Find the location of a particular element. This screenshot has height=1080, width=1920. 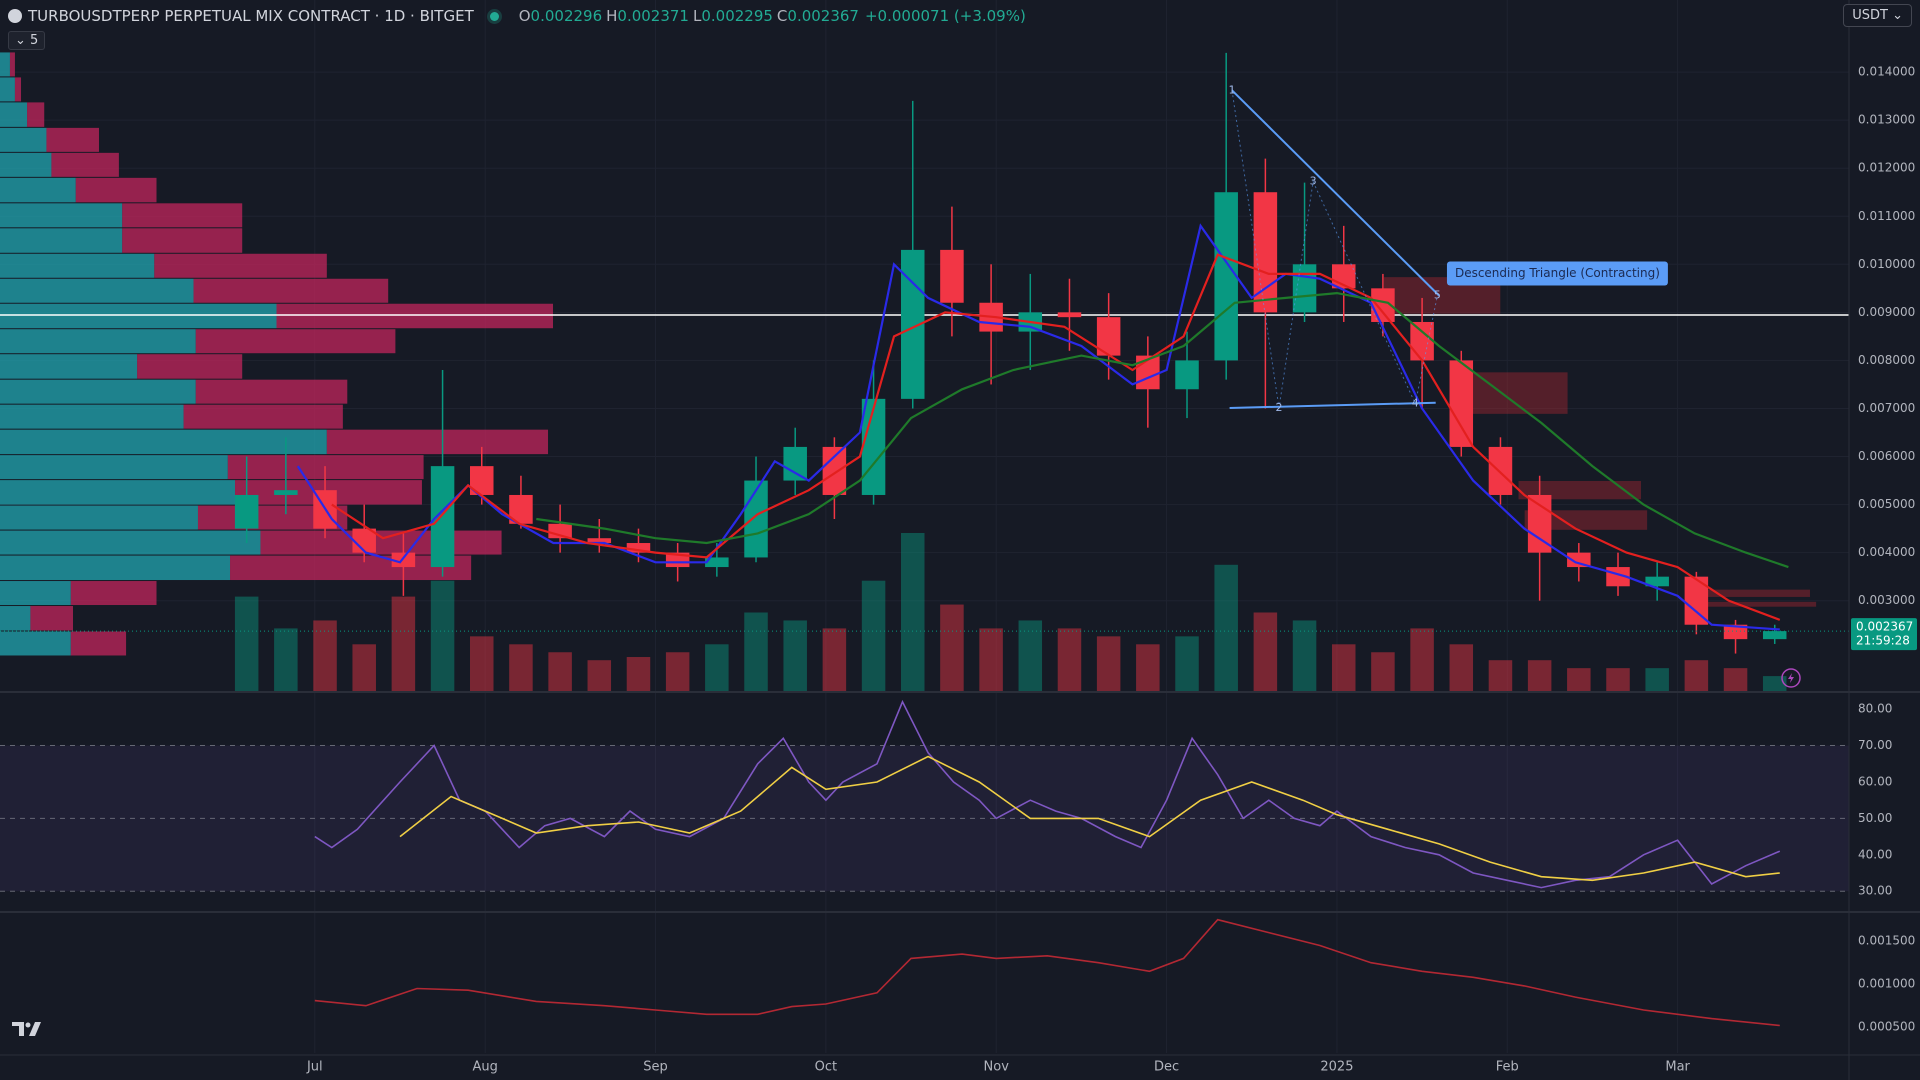

y-tick-label: 0.001000 is located at coordinates (1886, 984).